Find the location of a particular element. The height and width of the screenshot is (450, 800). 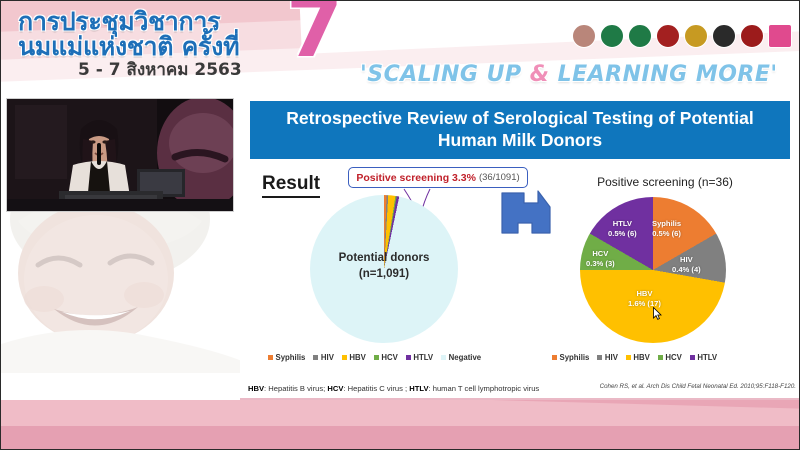

pie-right-disc is located at coordinates (653, 270).